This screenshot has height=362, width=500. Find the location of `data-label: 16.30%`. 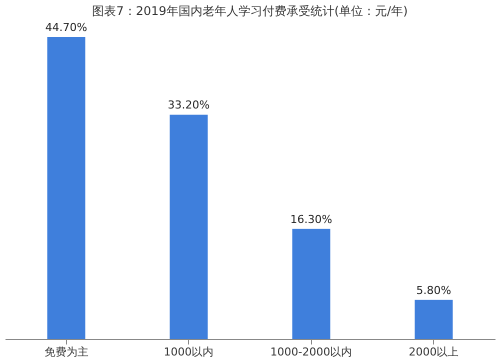

data-label: 16.30% is located at coordinates (311, 219).